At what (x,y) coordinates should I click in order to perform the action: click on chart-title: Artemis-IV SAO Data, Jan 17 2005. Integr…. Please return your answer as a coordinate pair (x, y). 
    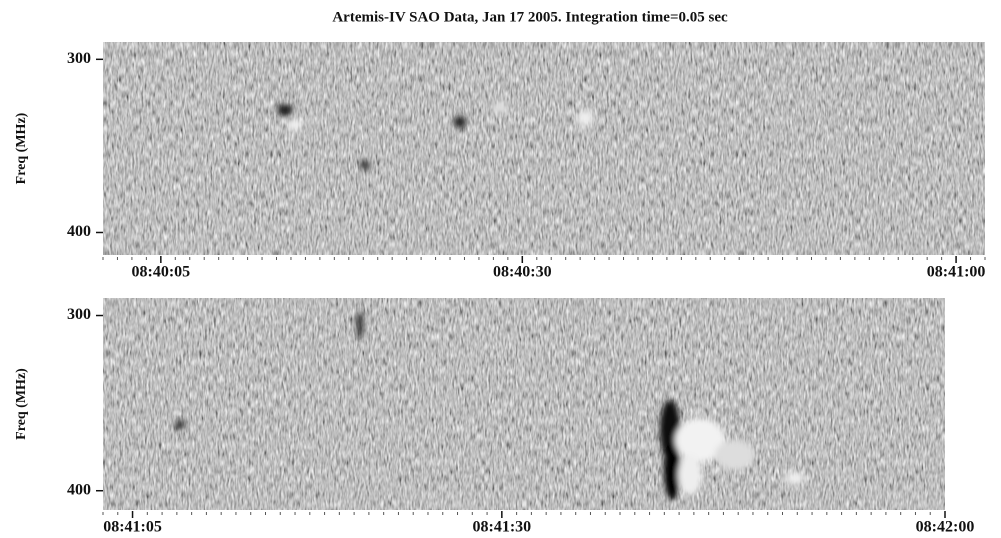
    Looking at the image, I should click on (530, 17).